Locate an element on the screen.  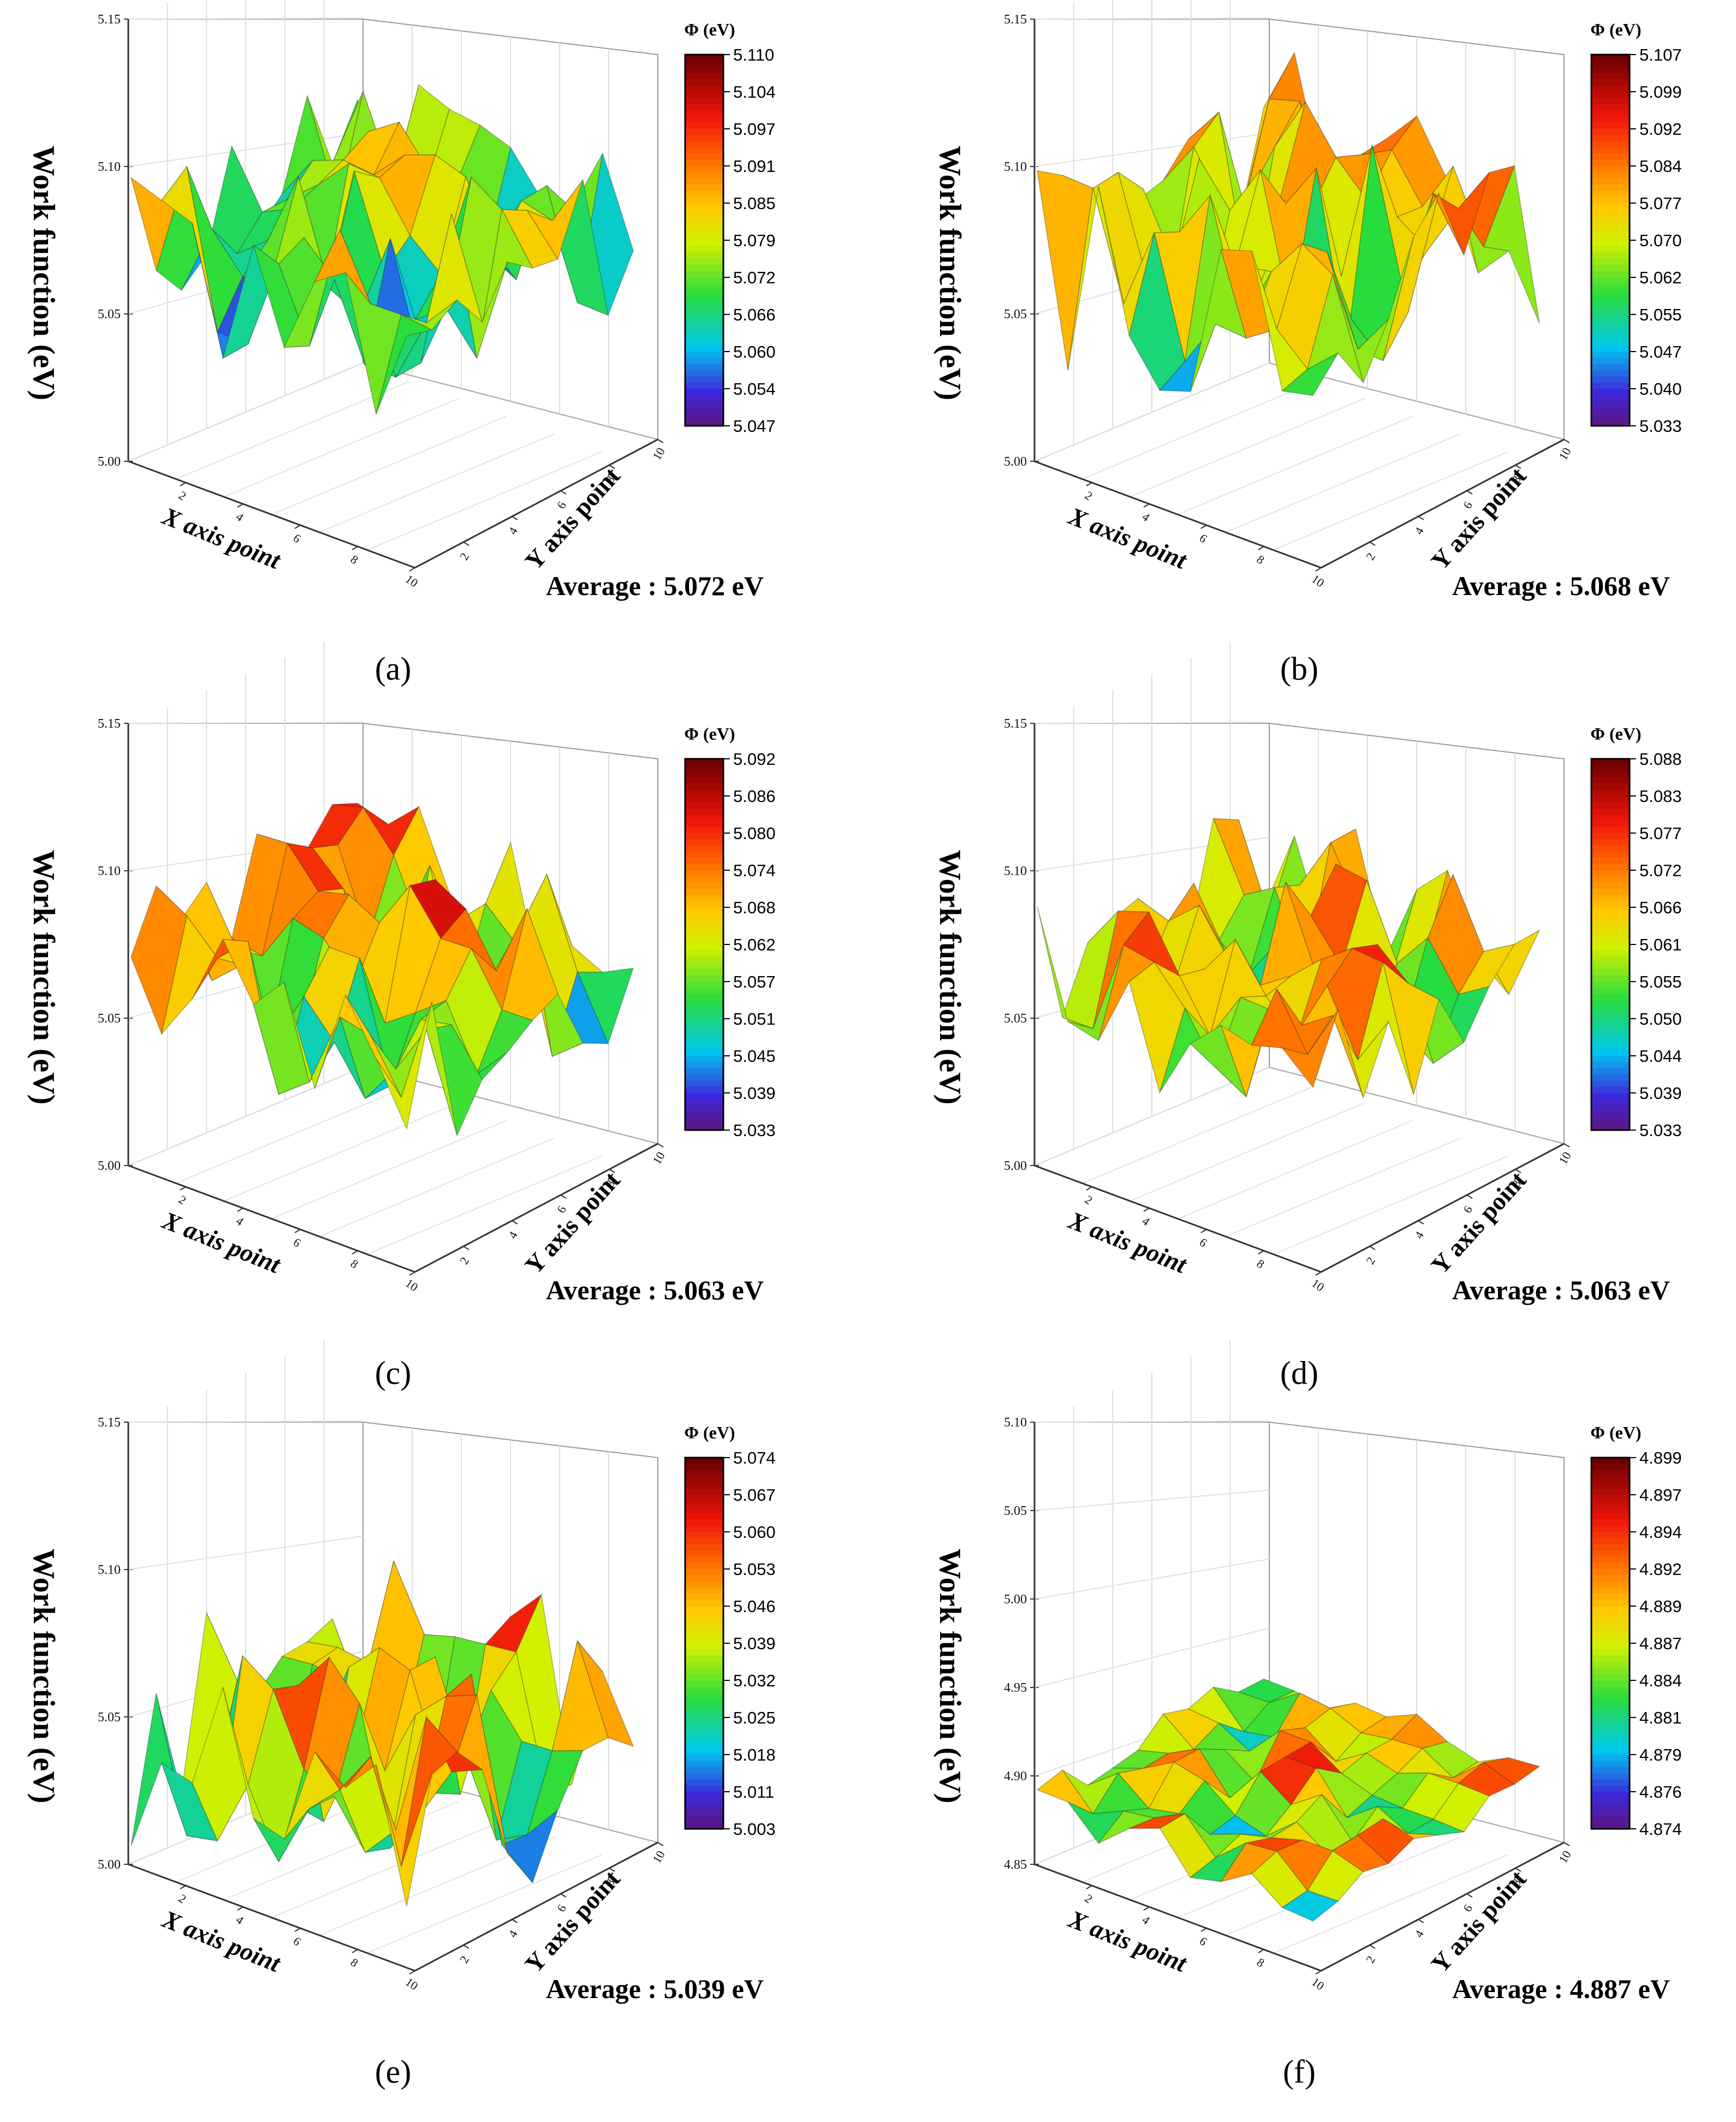
panel-caption: (a) is located at coordinates (393, 669).